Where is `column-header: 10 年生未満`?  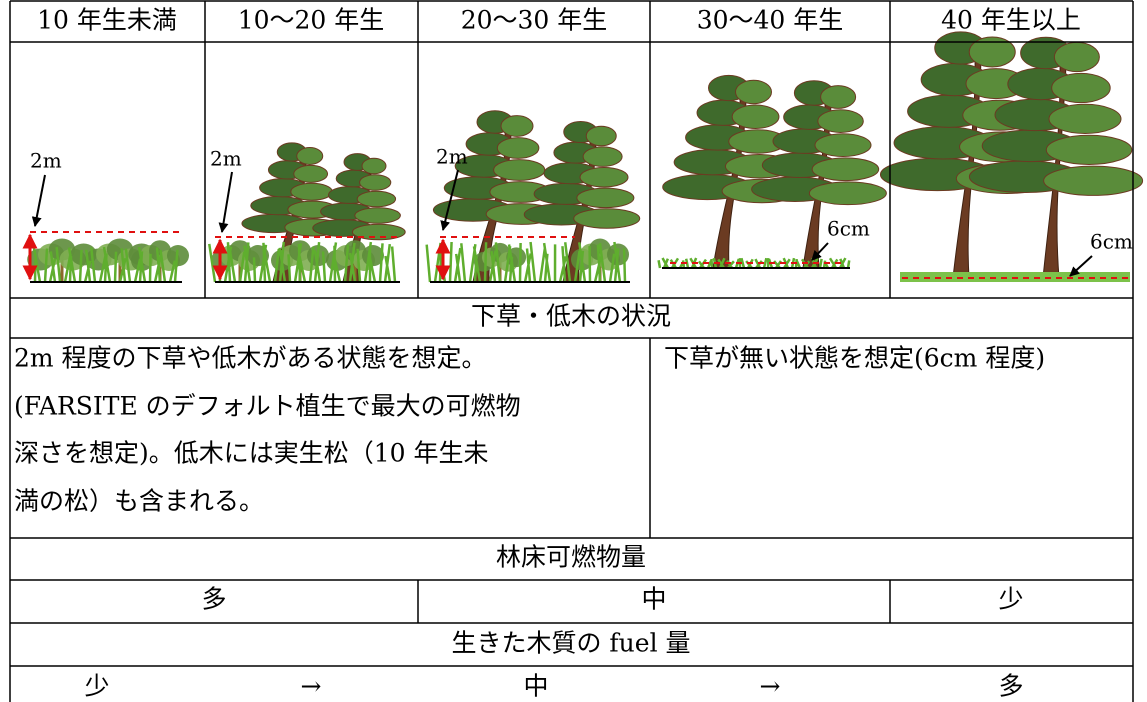
column-header: 10 年生未満 is located at coordinates (107, 20).